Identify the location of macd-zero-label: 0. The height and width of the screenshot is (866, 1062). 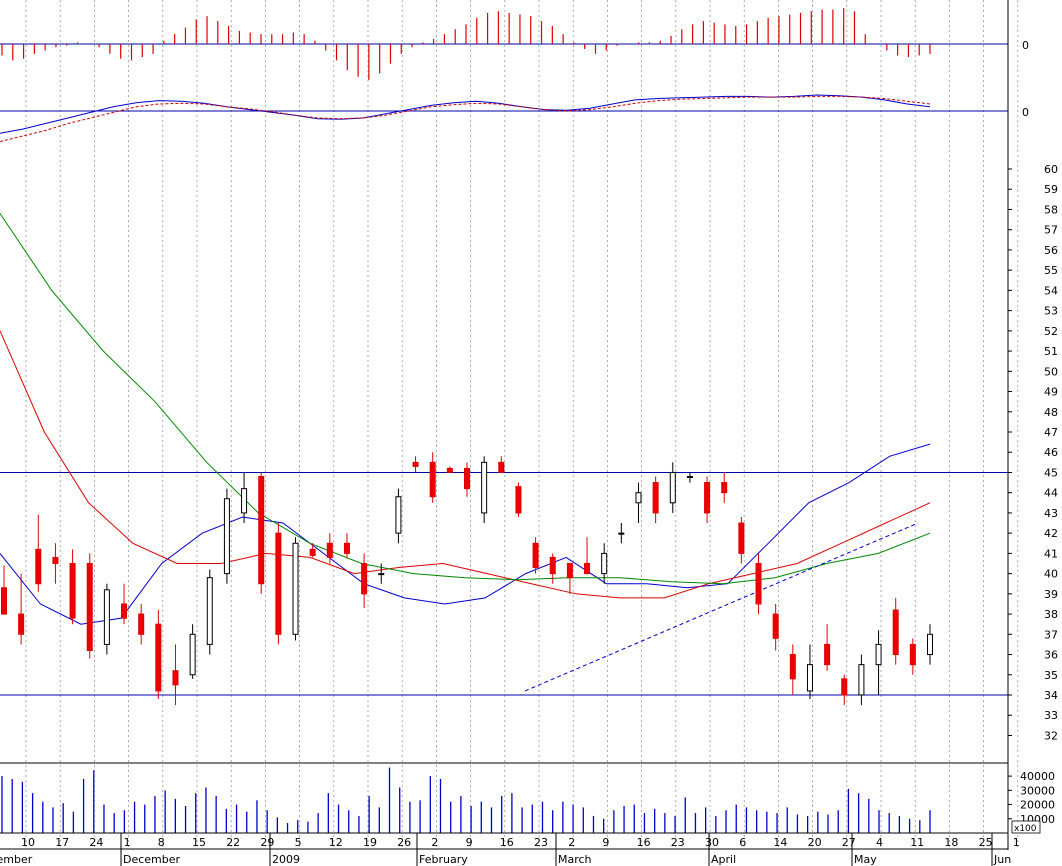
(1025, 112).